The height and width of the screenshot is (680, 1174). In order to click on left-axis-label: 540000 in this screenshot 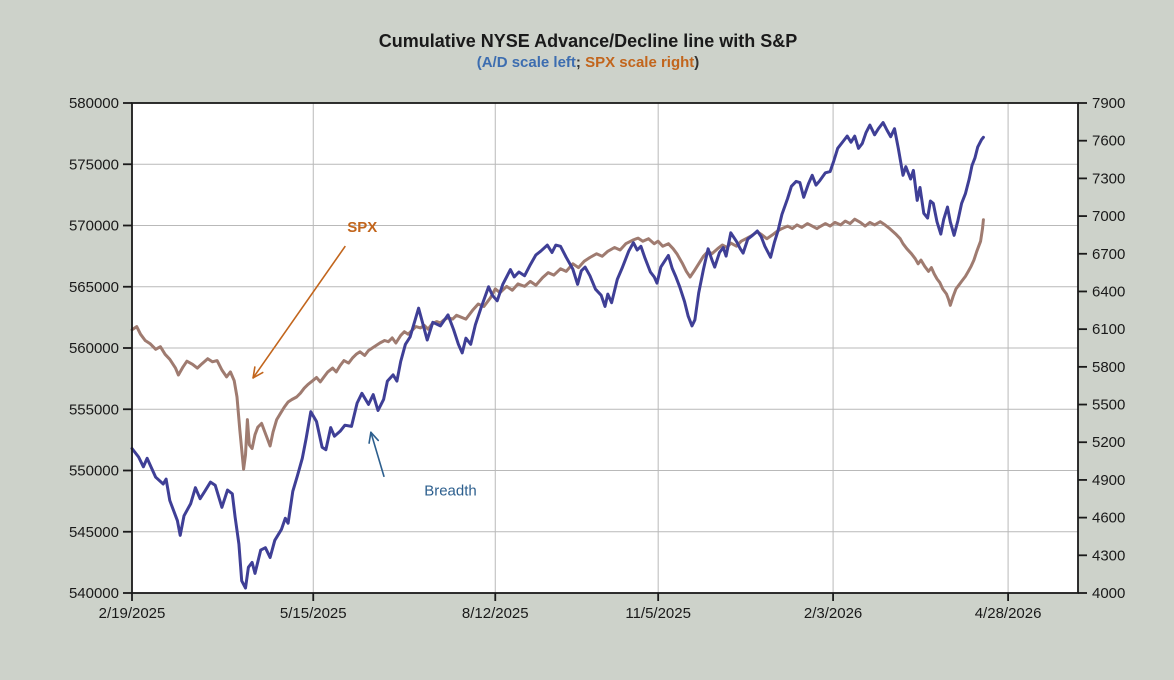, I will do `click(94, 593)`.